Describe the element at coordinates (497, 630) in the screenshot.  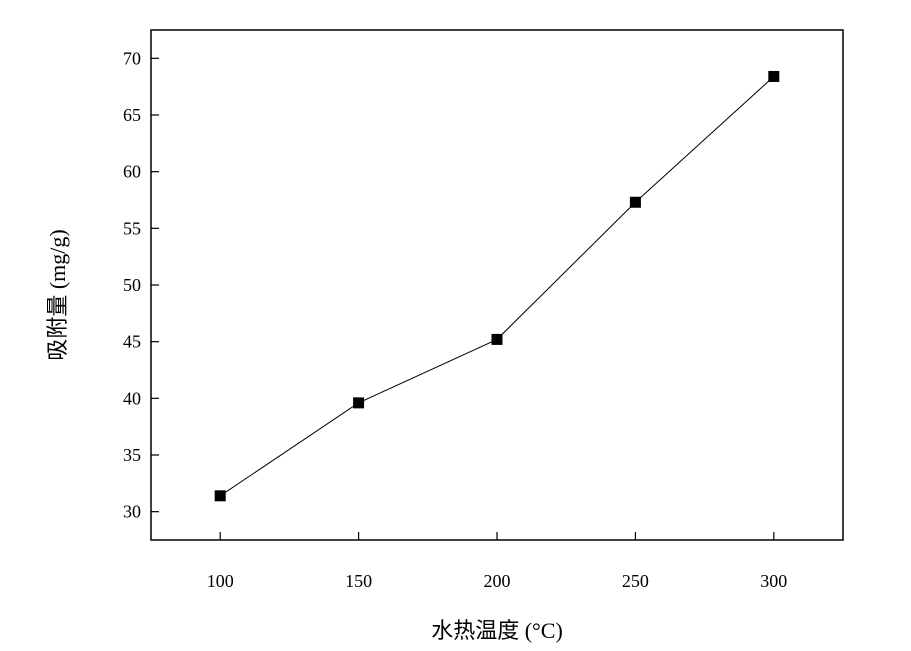
I see `x-axis-title: 水热温度 (°C)` at that location.